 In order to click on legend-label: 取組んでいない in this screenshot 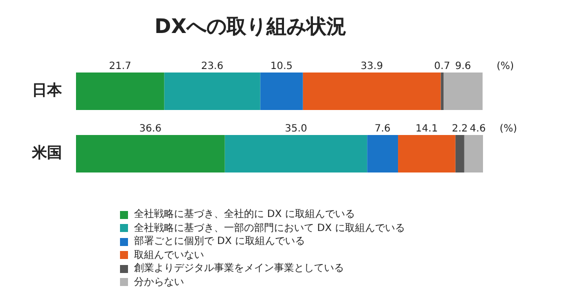, I will do `click(169, 255)`.